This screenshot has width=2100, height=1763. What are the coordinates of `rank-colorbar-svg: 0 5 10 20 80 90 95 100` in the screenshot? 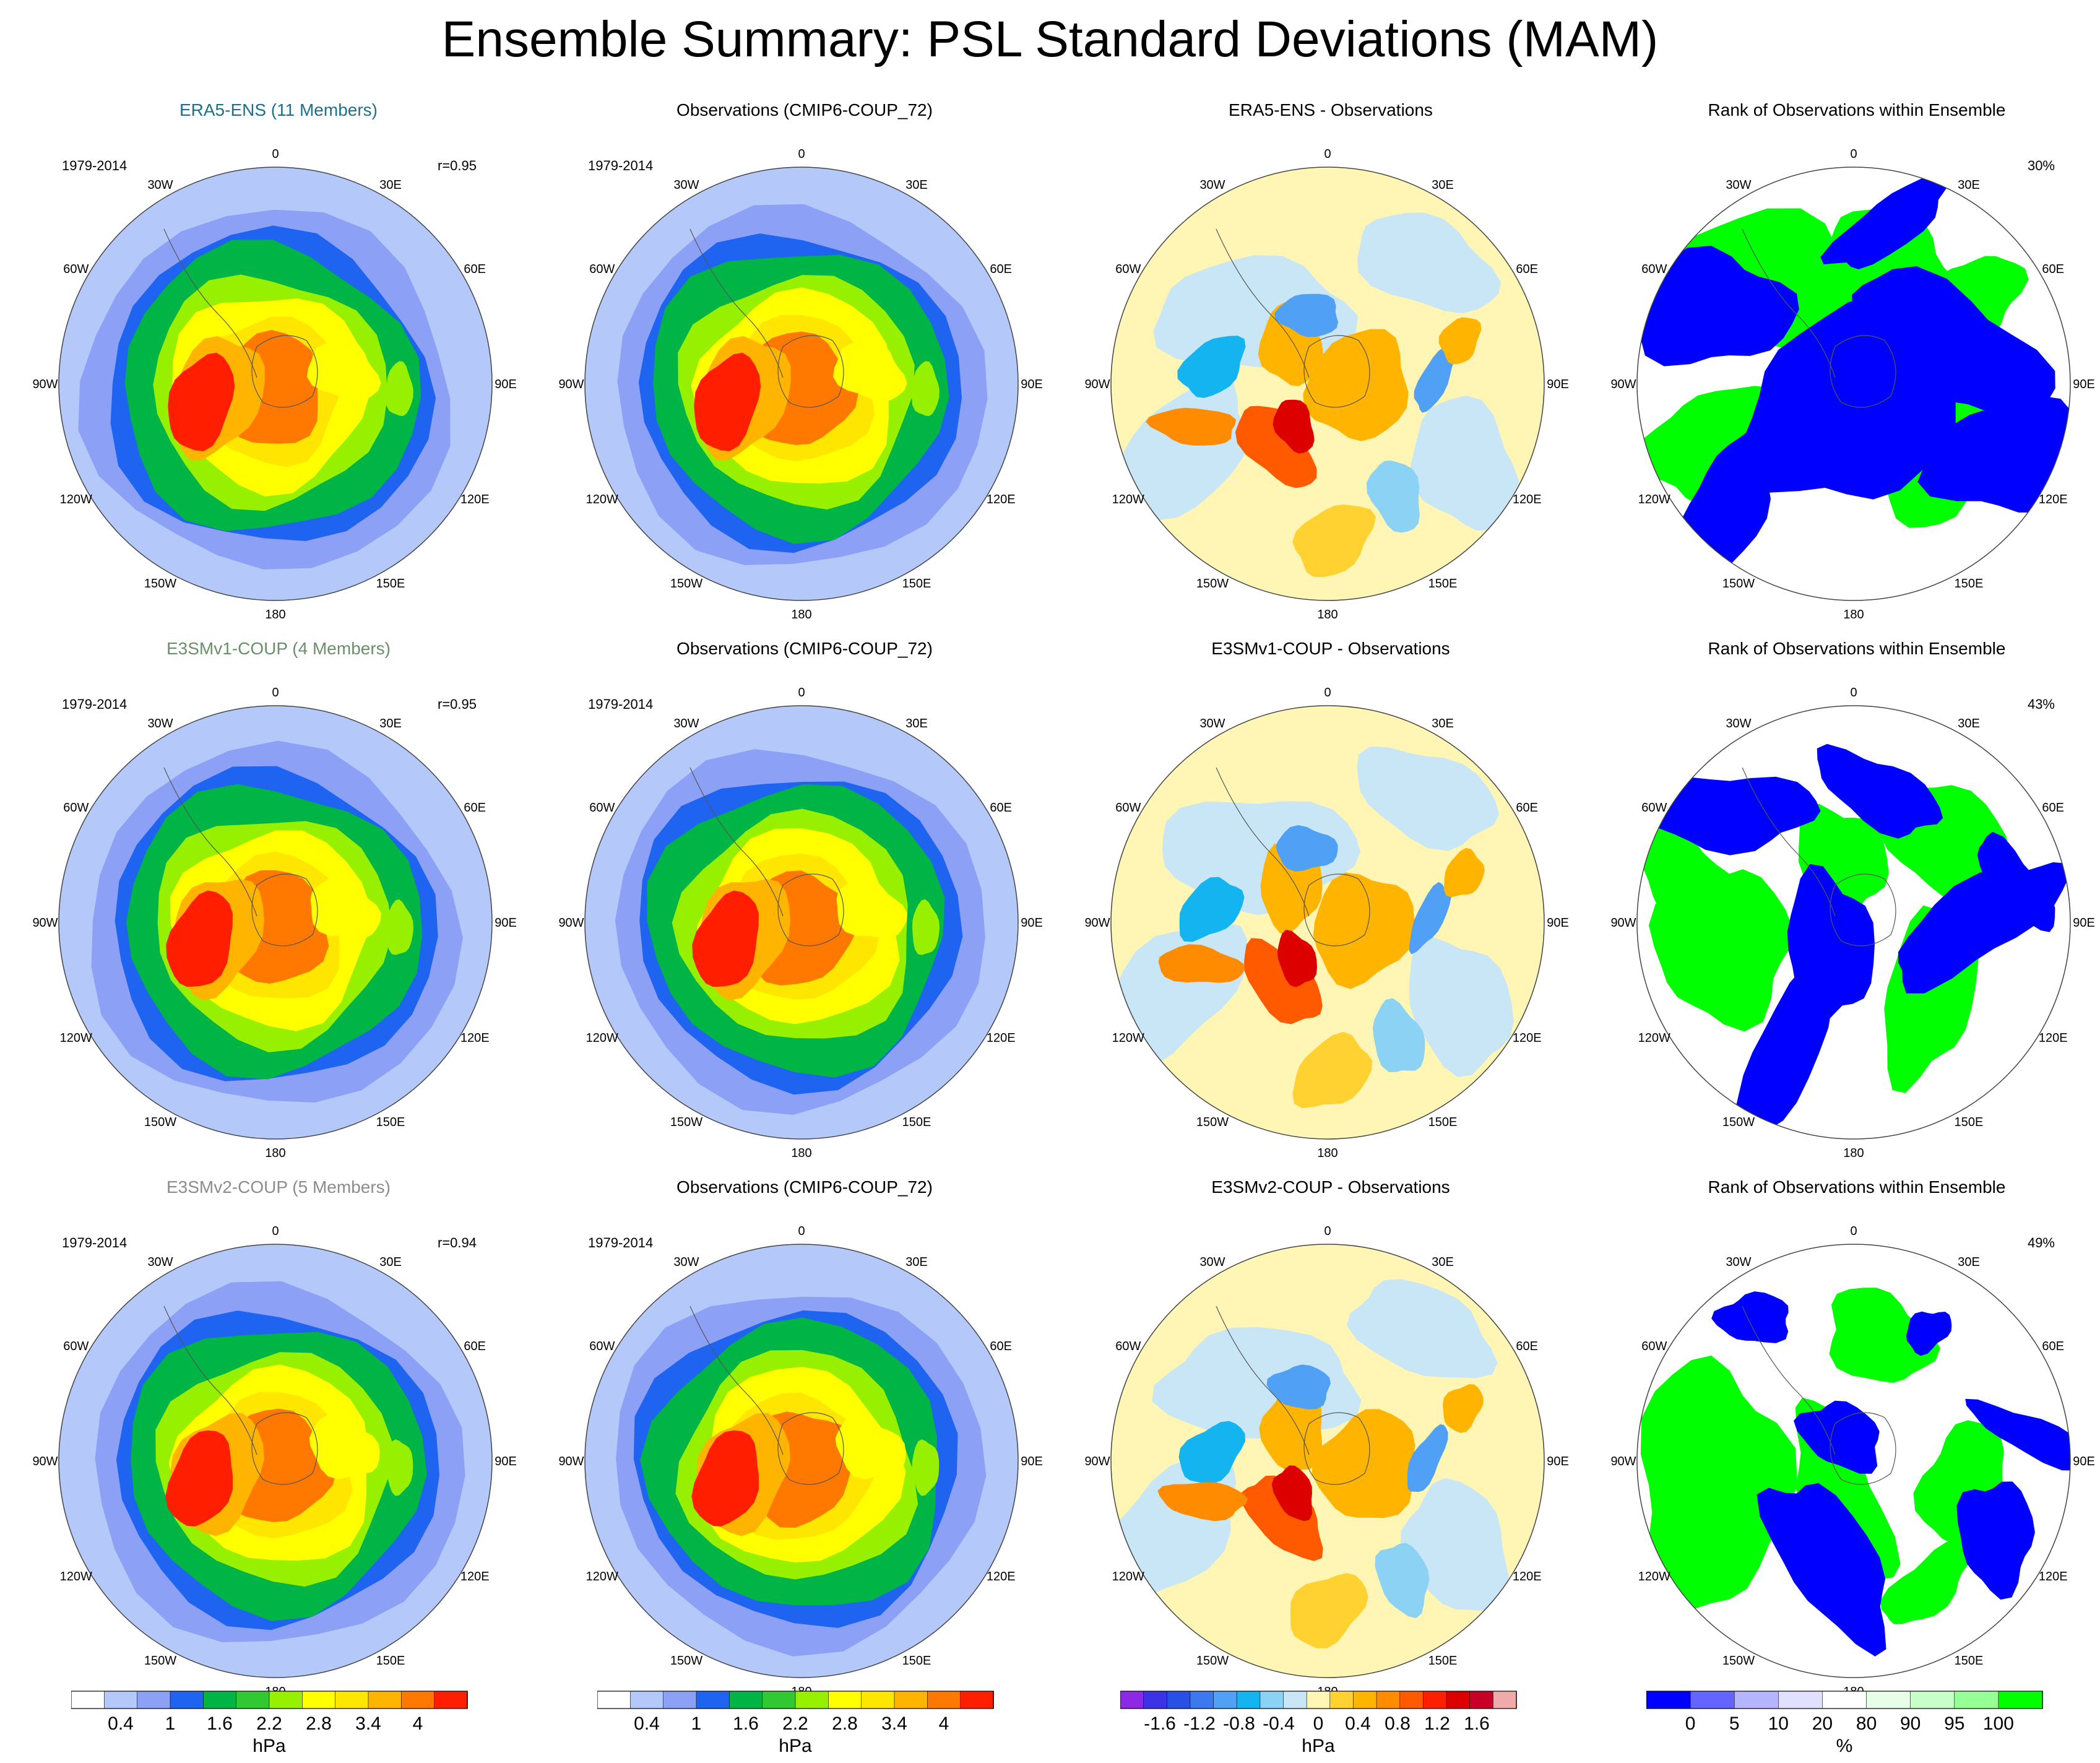 It's located at (1844, 1712).